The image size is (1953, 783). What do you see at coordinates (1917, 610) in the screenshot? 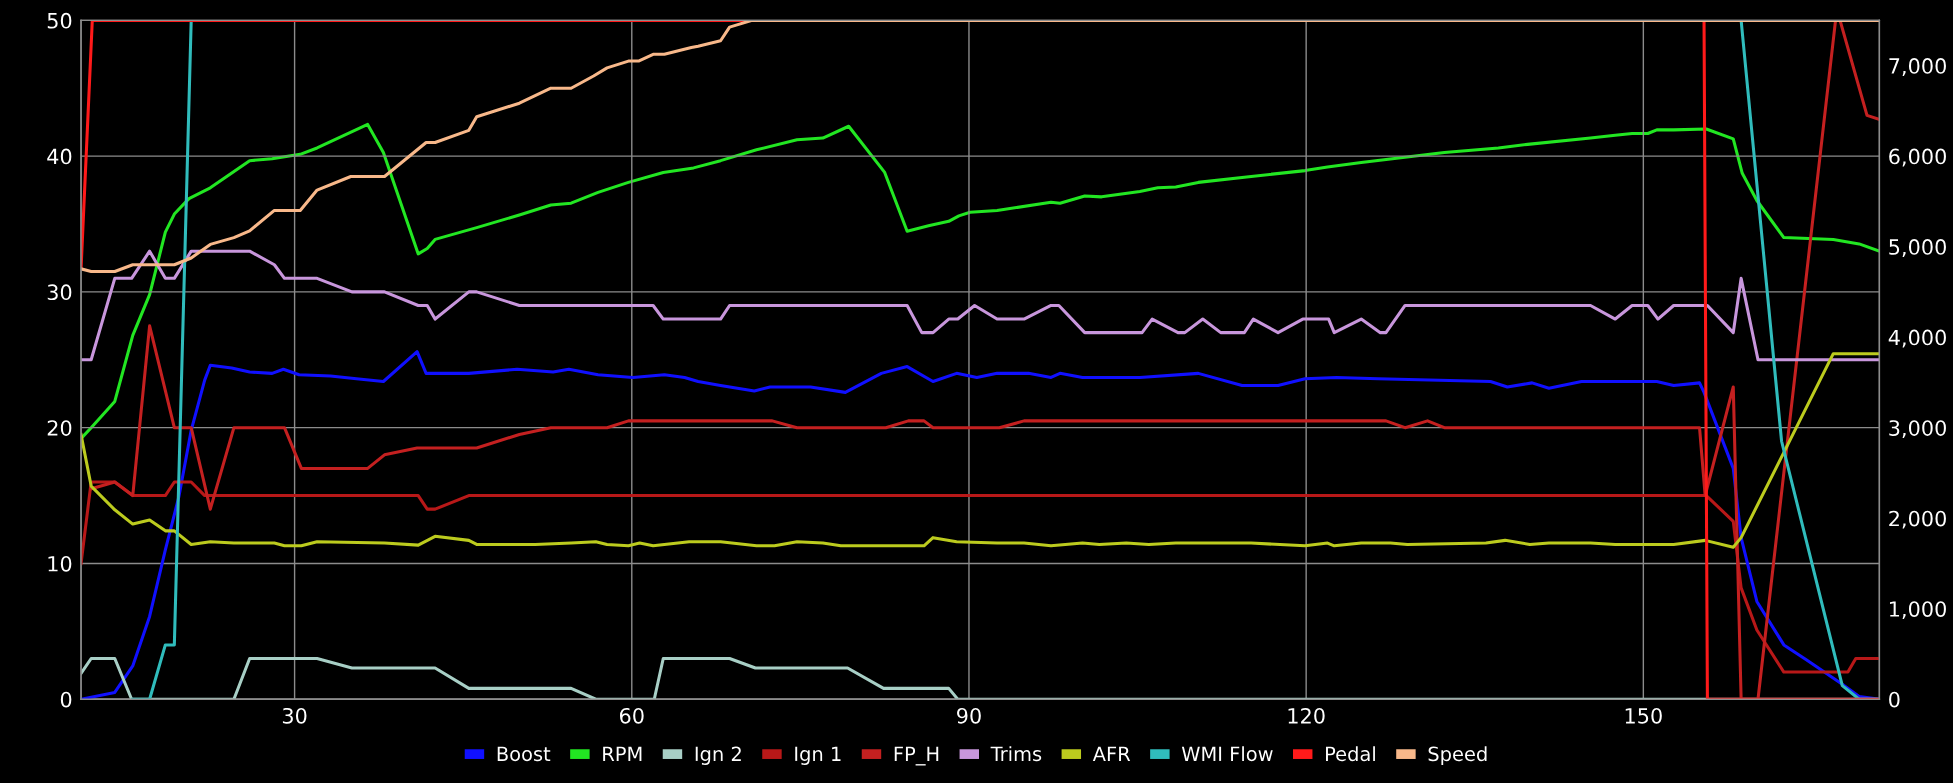
I see `y2-tick-label: 1,000` at bounding box center [1917, 610].